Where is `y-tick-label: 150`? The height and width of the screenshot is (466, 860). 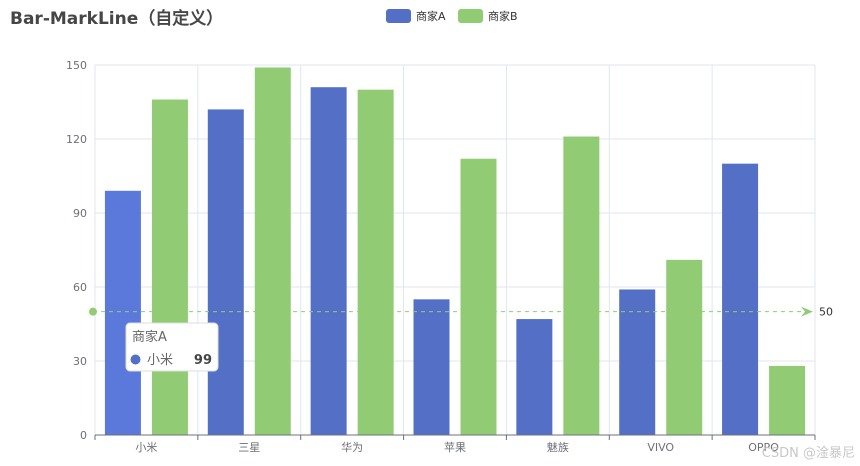
y-tick-label: 150 is located at coordinates (76, 65).